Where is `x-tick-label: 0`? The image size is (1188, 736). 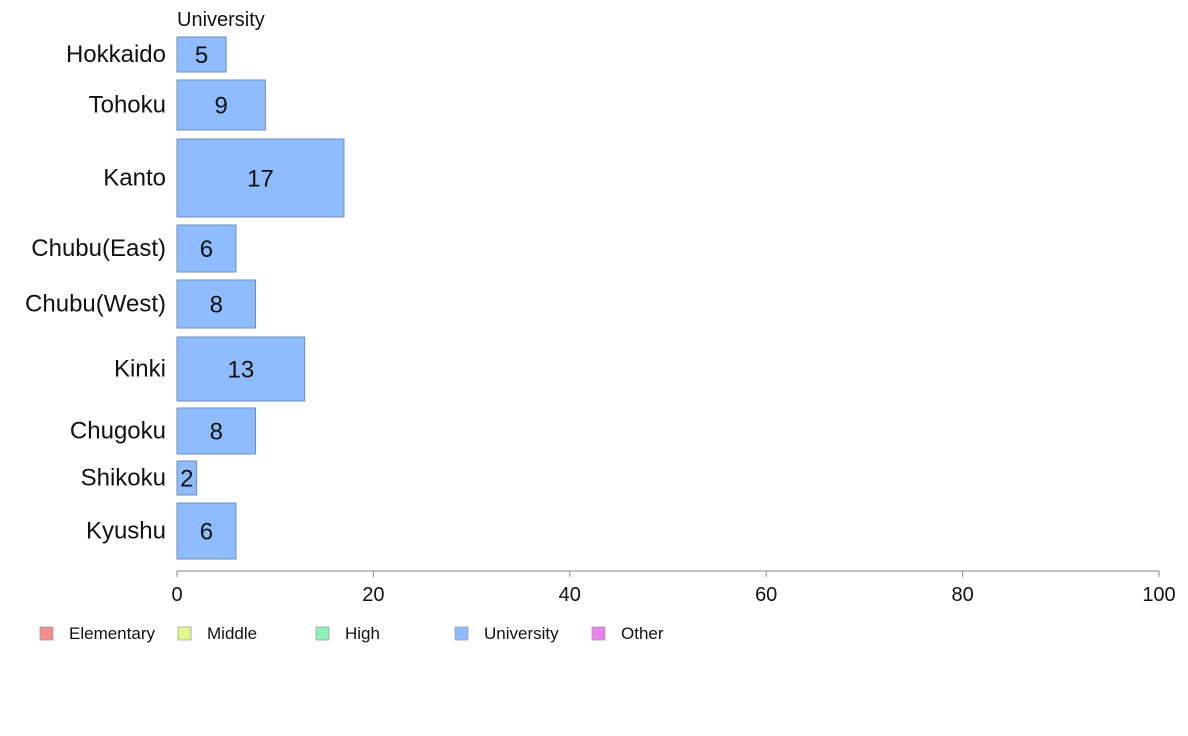 x-tick-label: 0 is located at coordinates (176, 595).